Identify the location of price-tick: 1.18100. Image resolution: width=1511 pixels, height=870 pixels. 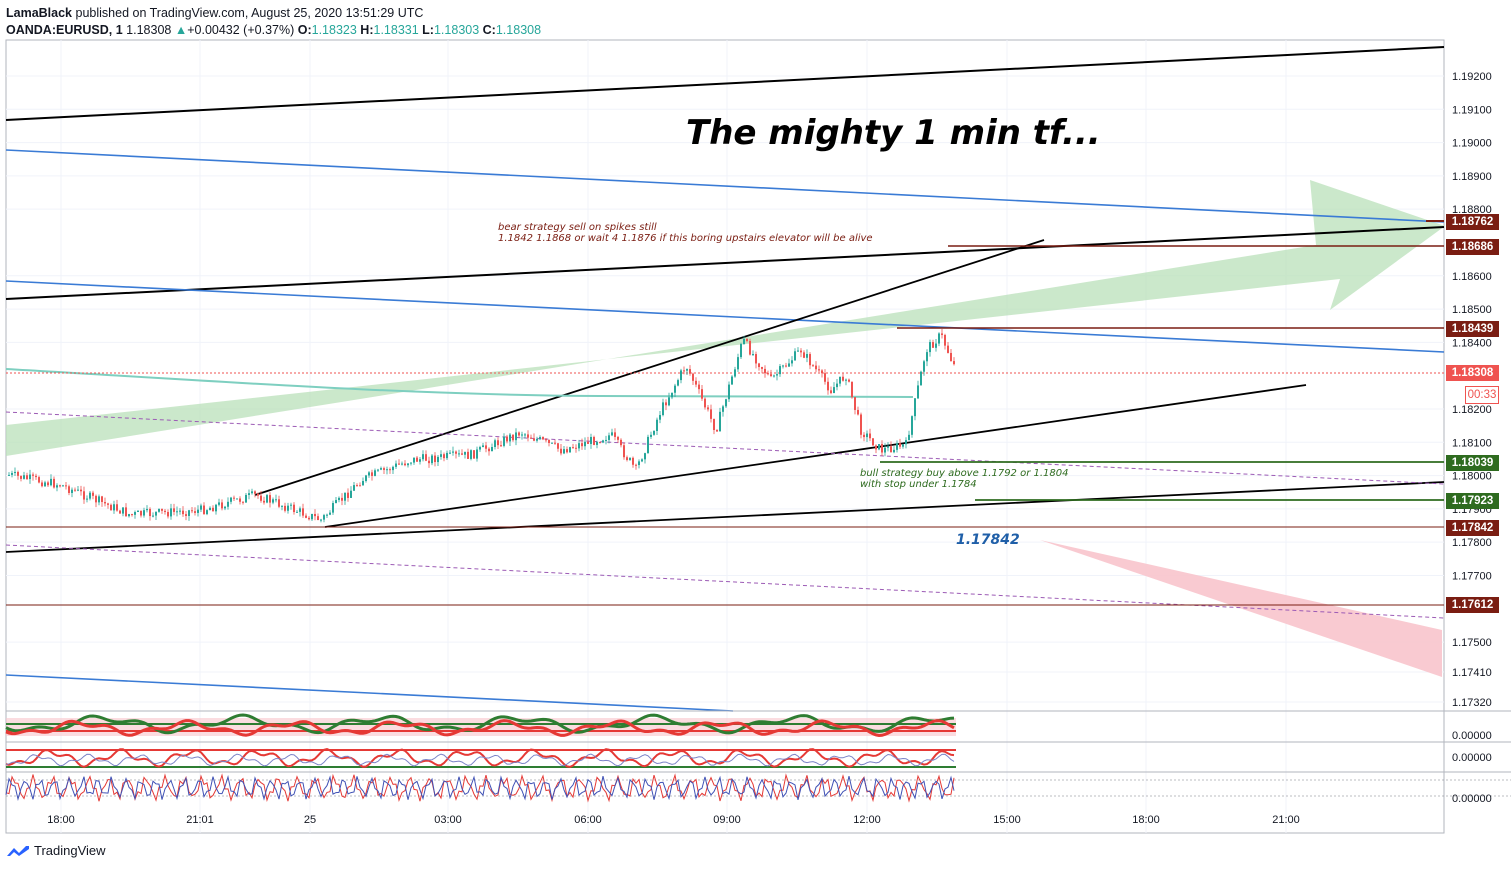
(1472, 443).